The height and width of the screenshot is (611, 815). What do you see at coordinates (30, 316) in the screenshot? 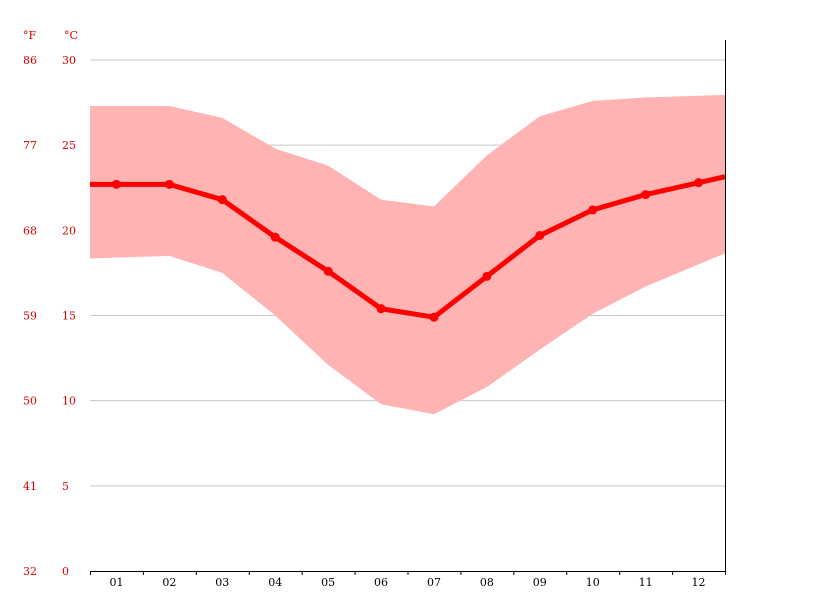
I see `y-tick-label-f: 59` at bounding box center [30, 316].